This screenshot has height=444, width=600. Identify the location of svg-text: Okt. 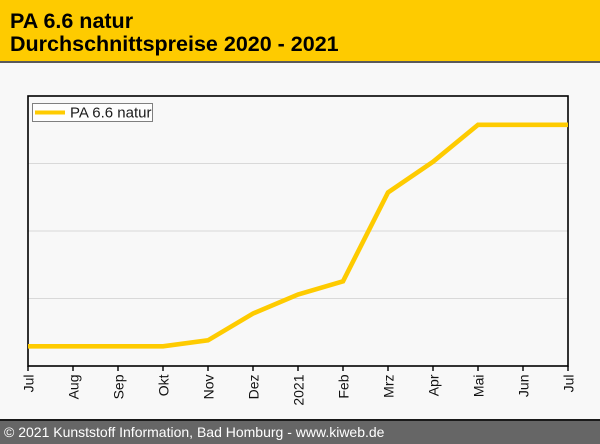
(164, 385).